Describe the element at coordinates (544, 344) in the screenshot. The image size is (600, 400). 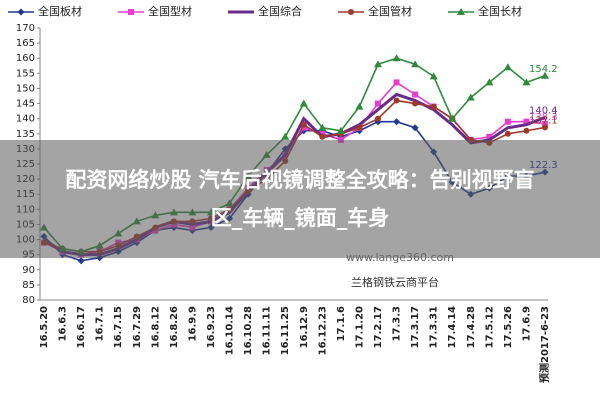
I see `x-tick-label: 预测2017-6-23` at that location.